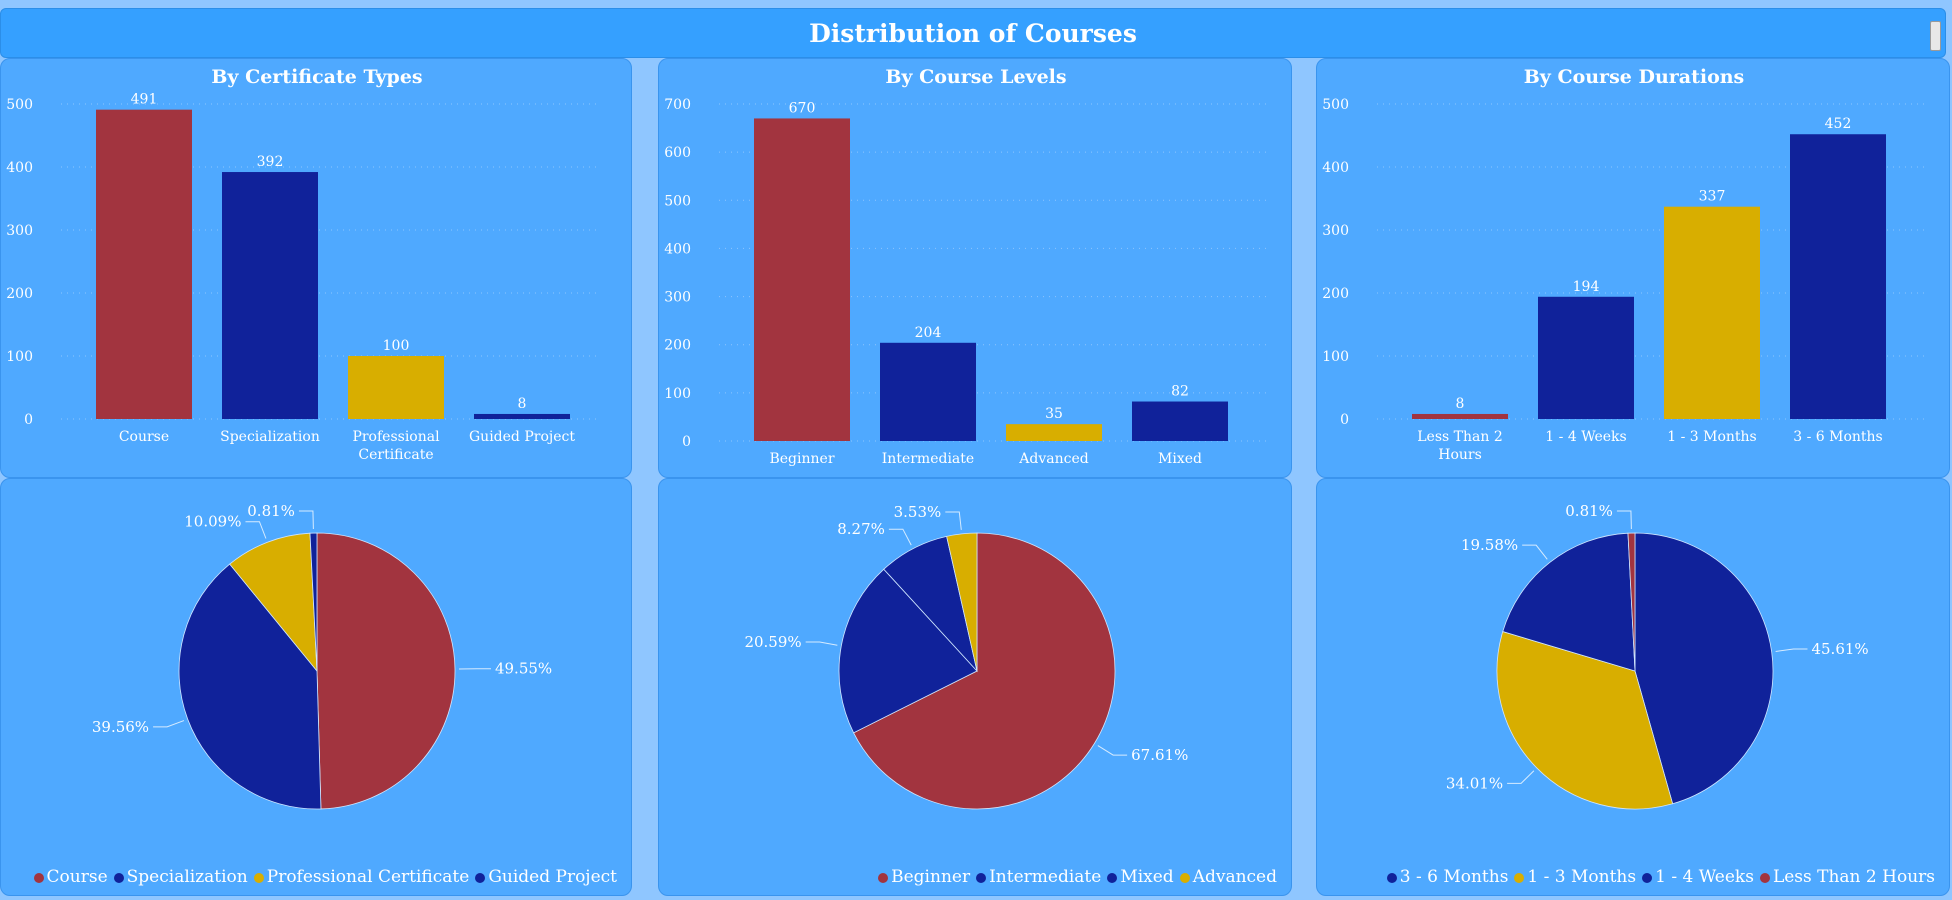  Describe the element at coordinates (1853, 877) in the screenshot. I see `legend-label: Less Than 2 Hours` at that location.